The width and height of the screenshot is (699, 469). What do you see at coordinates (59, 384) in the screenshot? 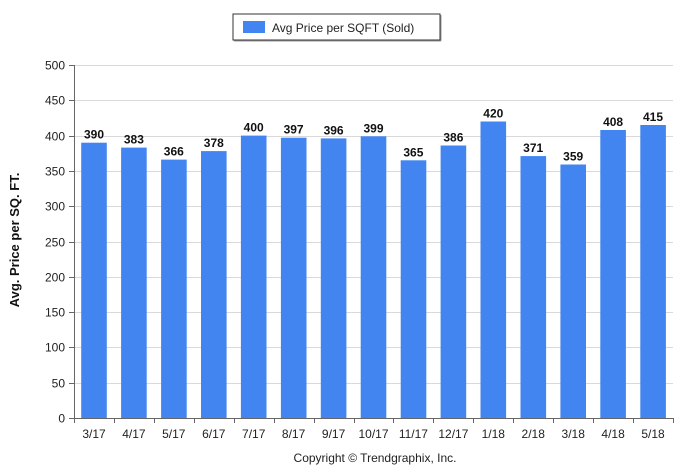
I see `y-tick-label: 50` at bounding box center [59, 384].